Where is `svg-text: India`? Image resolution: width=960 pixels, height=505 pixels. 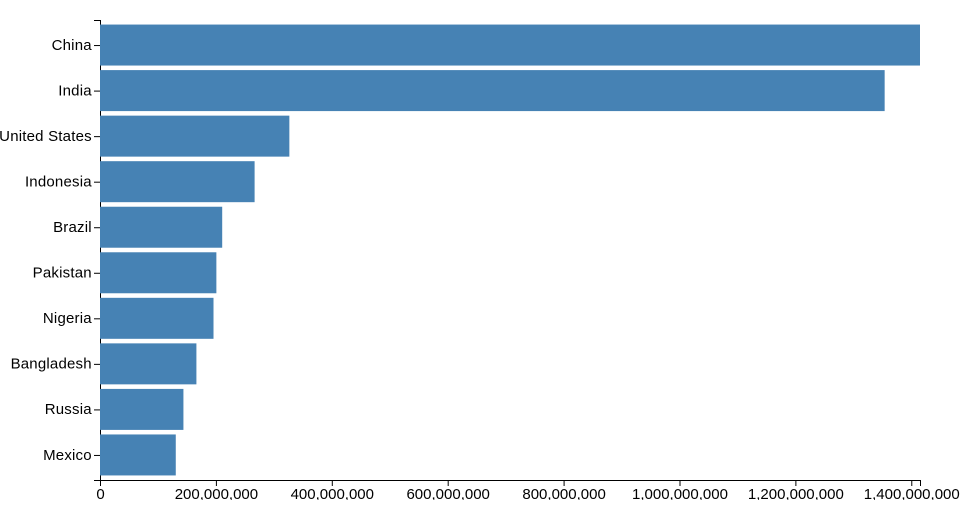
svg-text: India is located at coordinates (75, 90).